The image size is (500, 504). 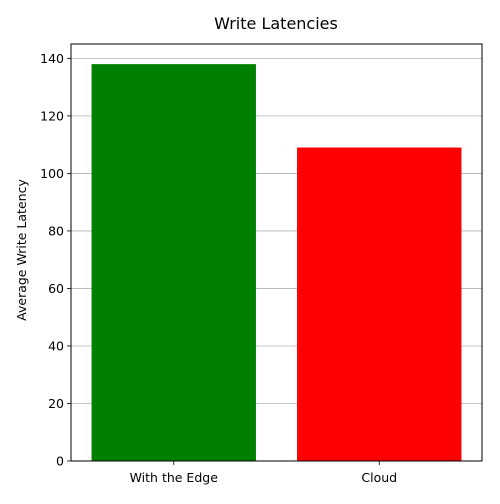 What do you see at coordinates (56, 403) in the screenshot?
I see `y-tick-label-20: 20` at bounding box center [56, 403].